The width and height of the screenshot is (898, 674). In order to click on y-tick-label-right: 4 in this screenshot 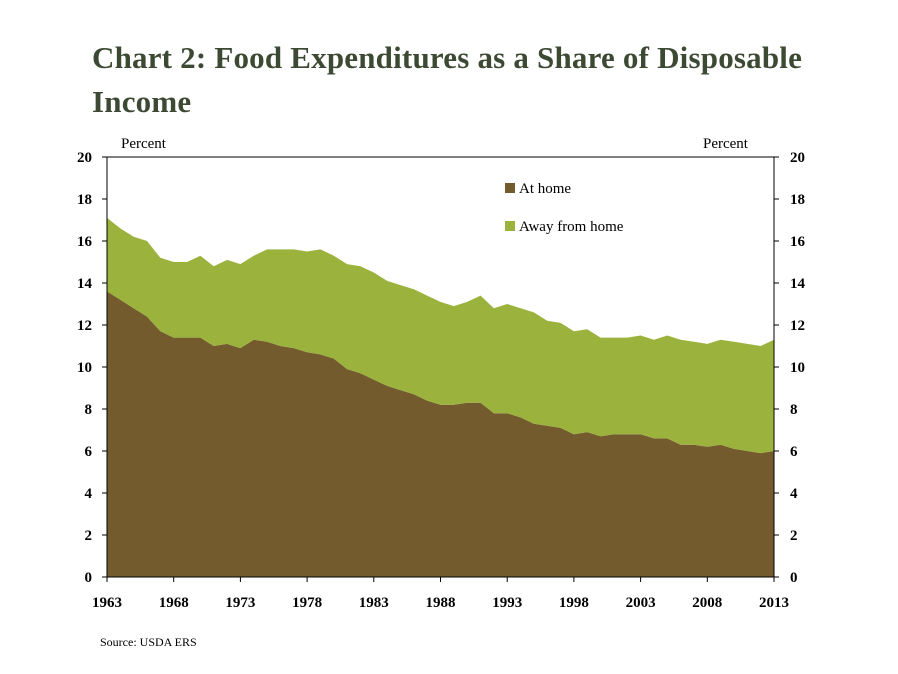, I will do `click(794, 494)`.